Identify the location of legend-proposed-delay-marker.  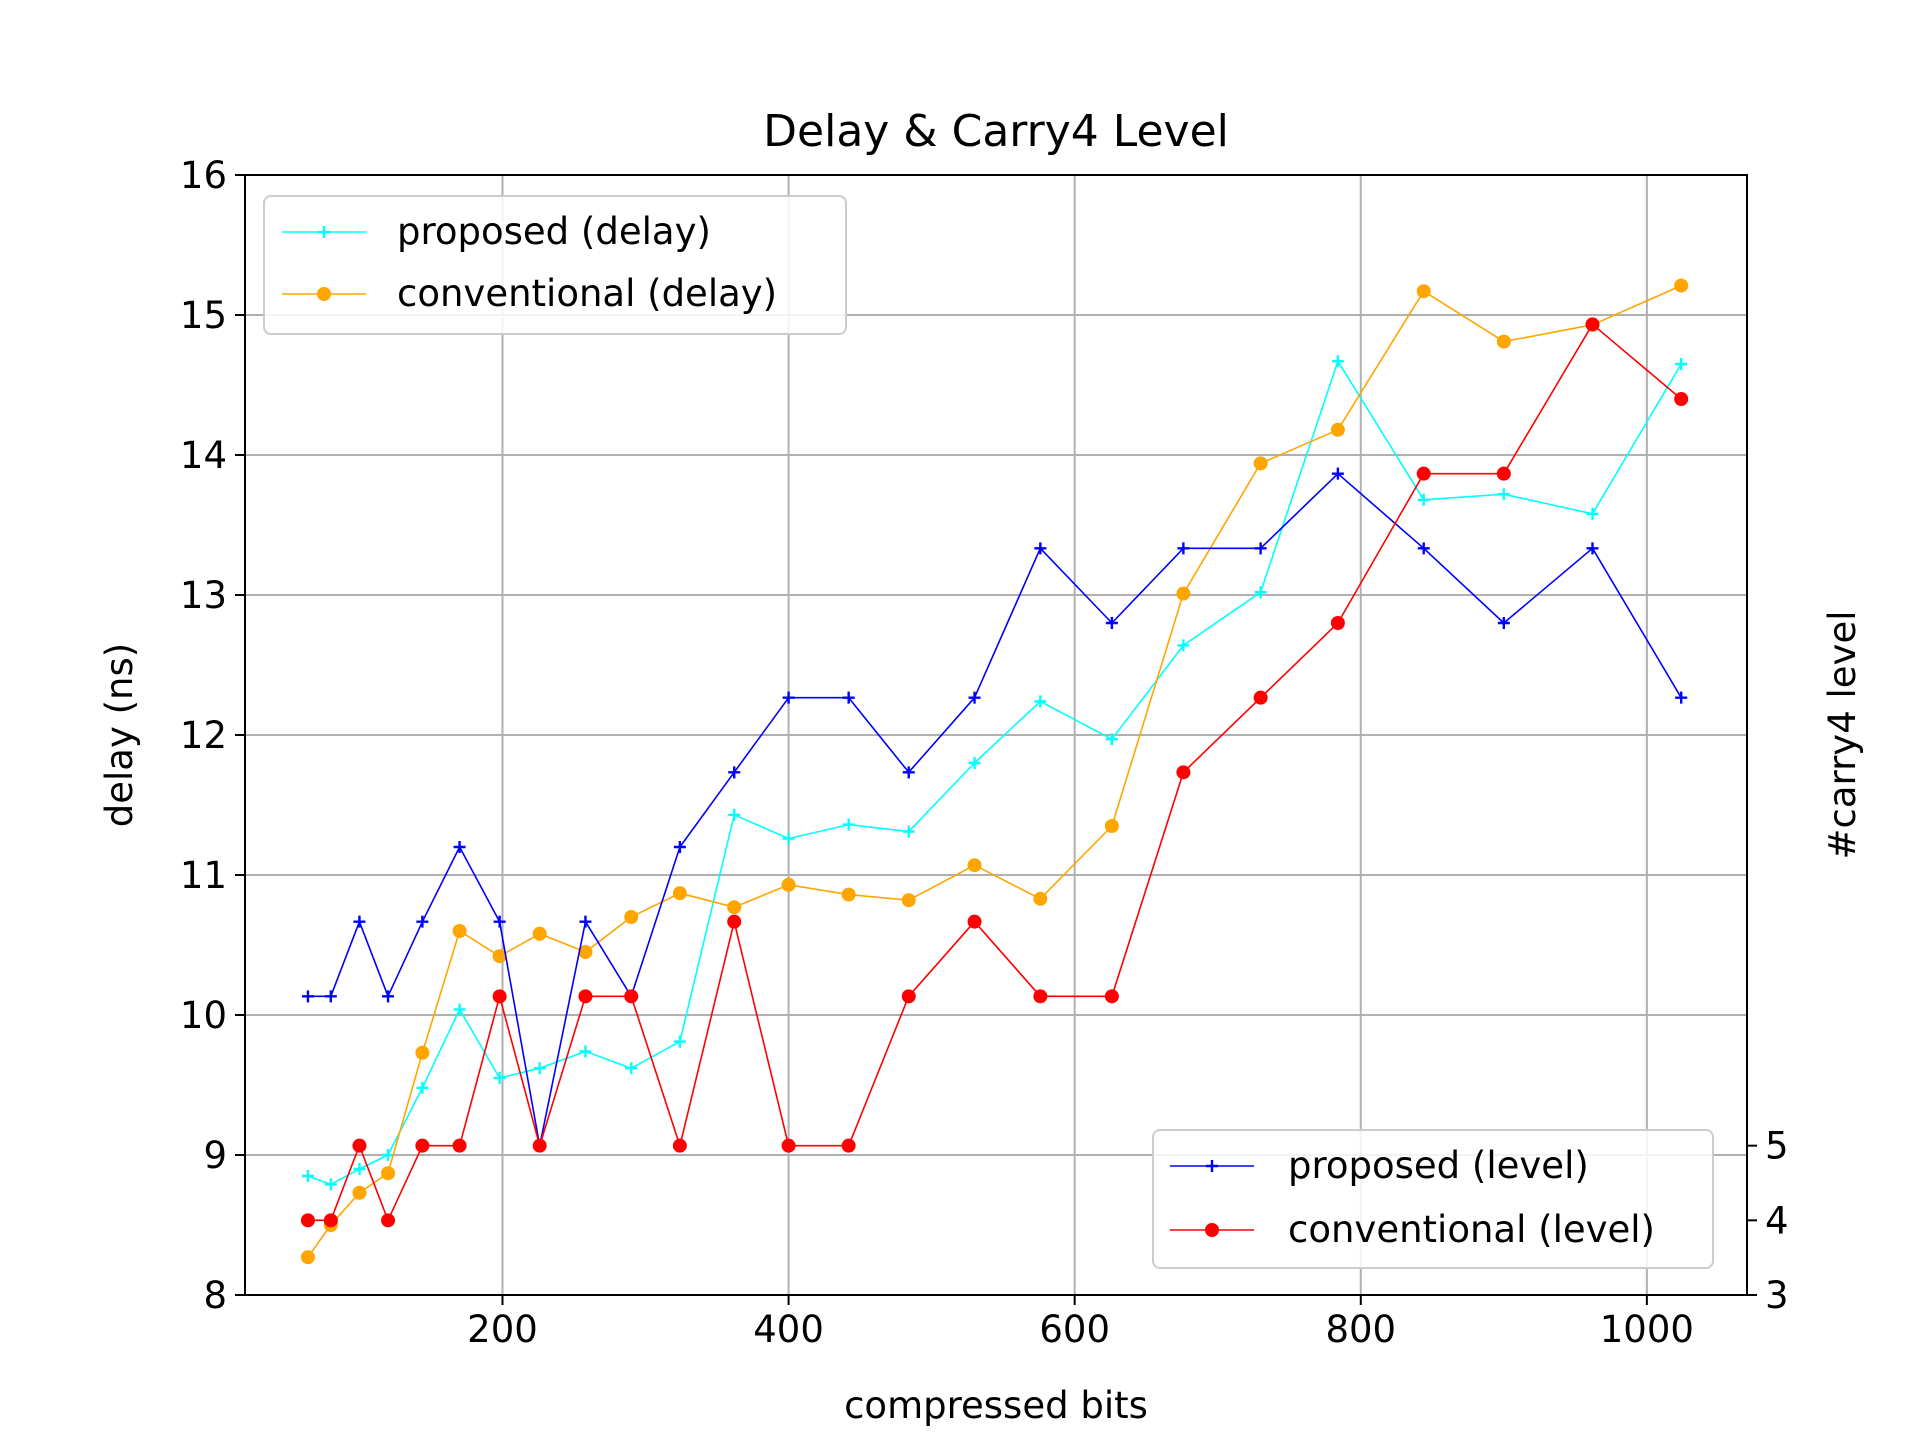
(324, 232).